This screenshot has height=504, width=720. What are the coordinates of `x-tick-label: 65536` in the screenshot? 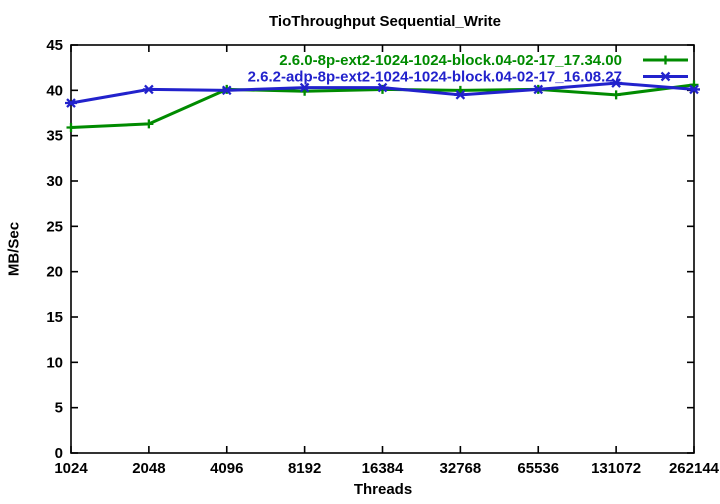 It's located at (538, 468).